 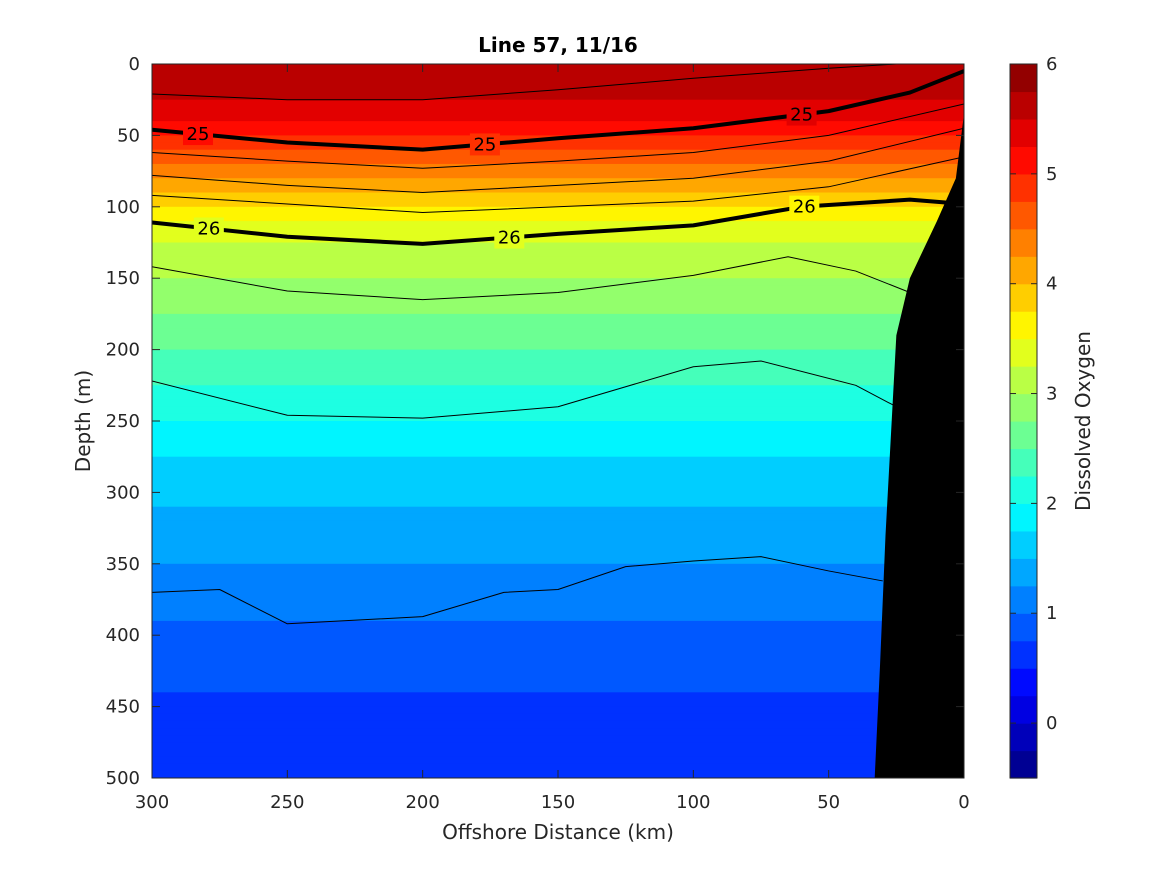 What do you see at coordinates (693, 802) in the screenshot?
I see `x-tick-label: 100` at bounding box center [693, 802].